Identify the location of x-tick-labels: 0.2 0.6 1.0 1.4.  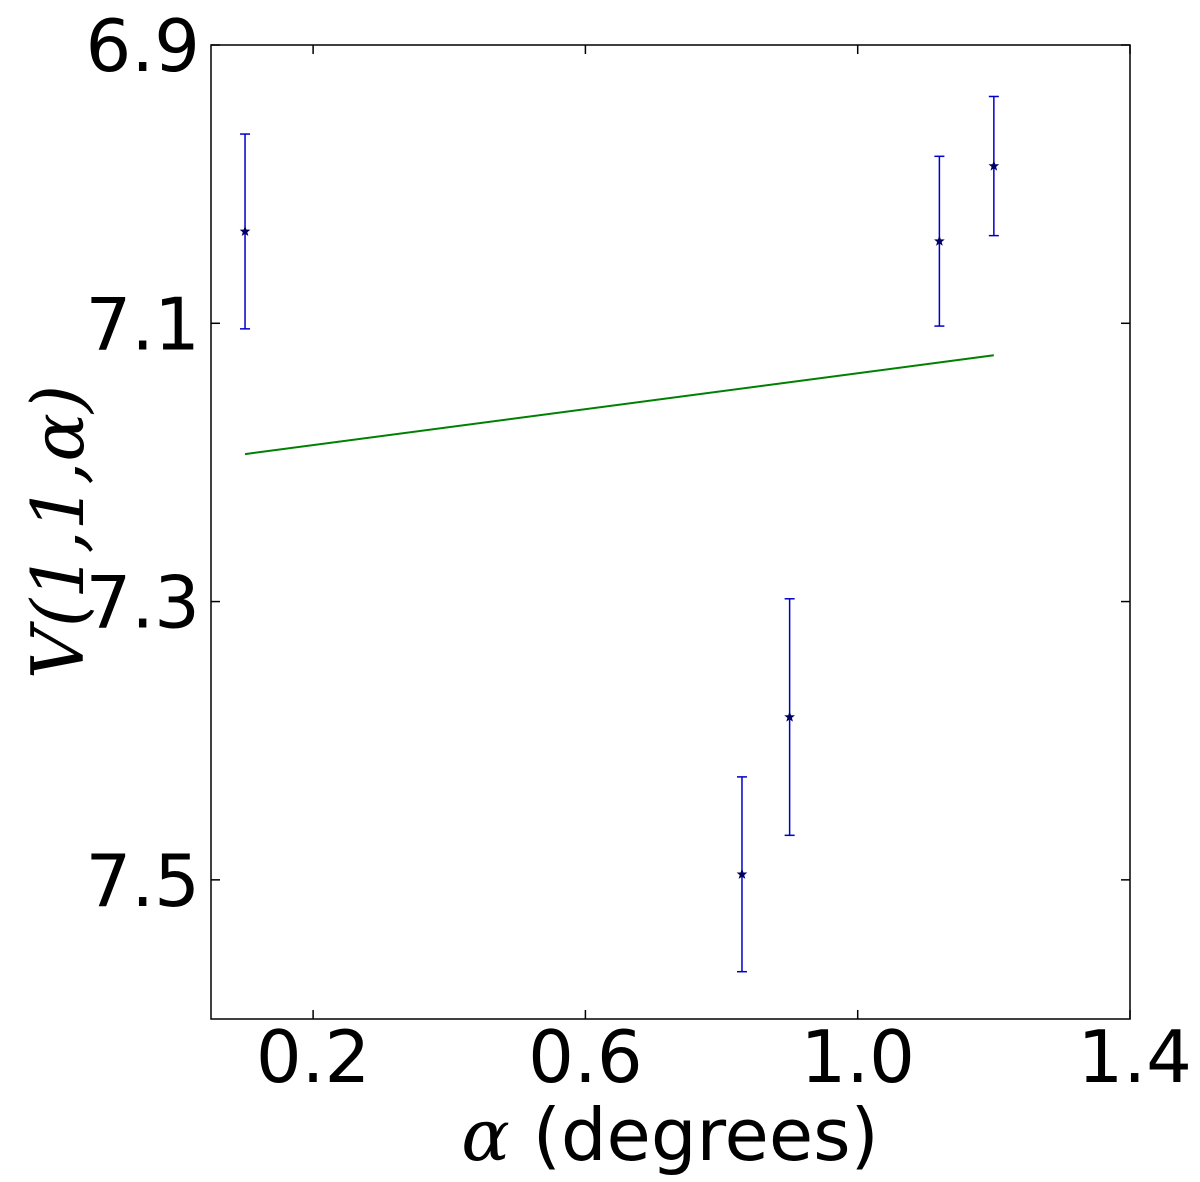
(724, 1057).